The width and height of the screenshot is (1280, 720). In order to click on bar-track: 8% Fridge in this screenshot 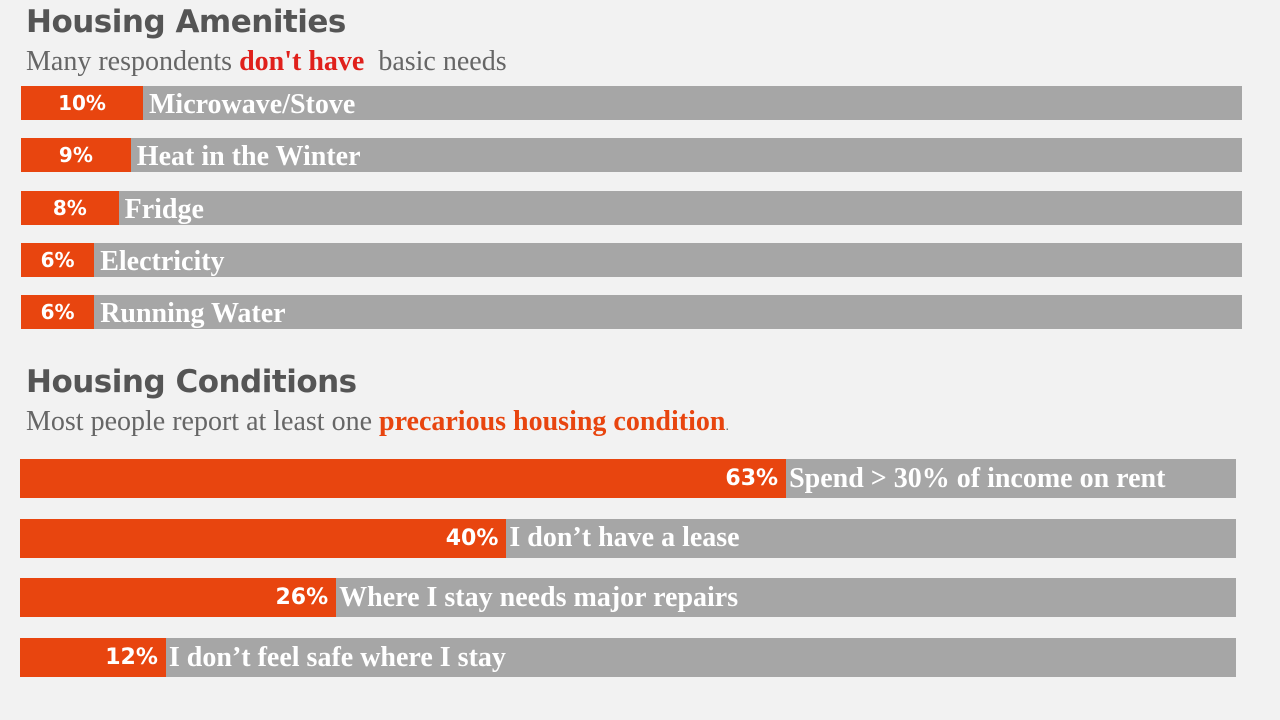, I will do `click(631, 207)`.